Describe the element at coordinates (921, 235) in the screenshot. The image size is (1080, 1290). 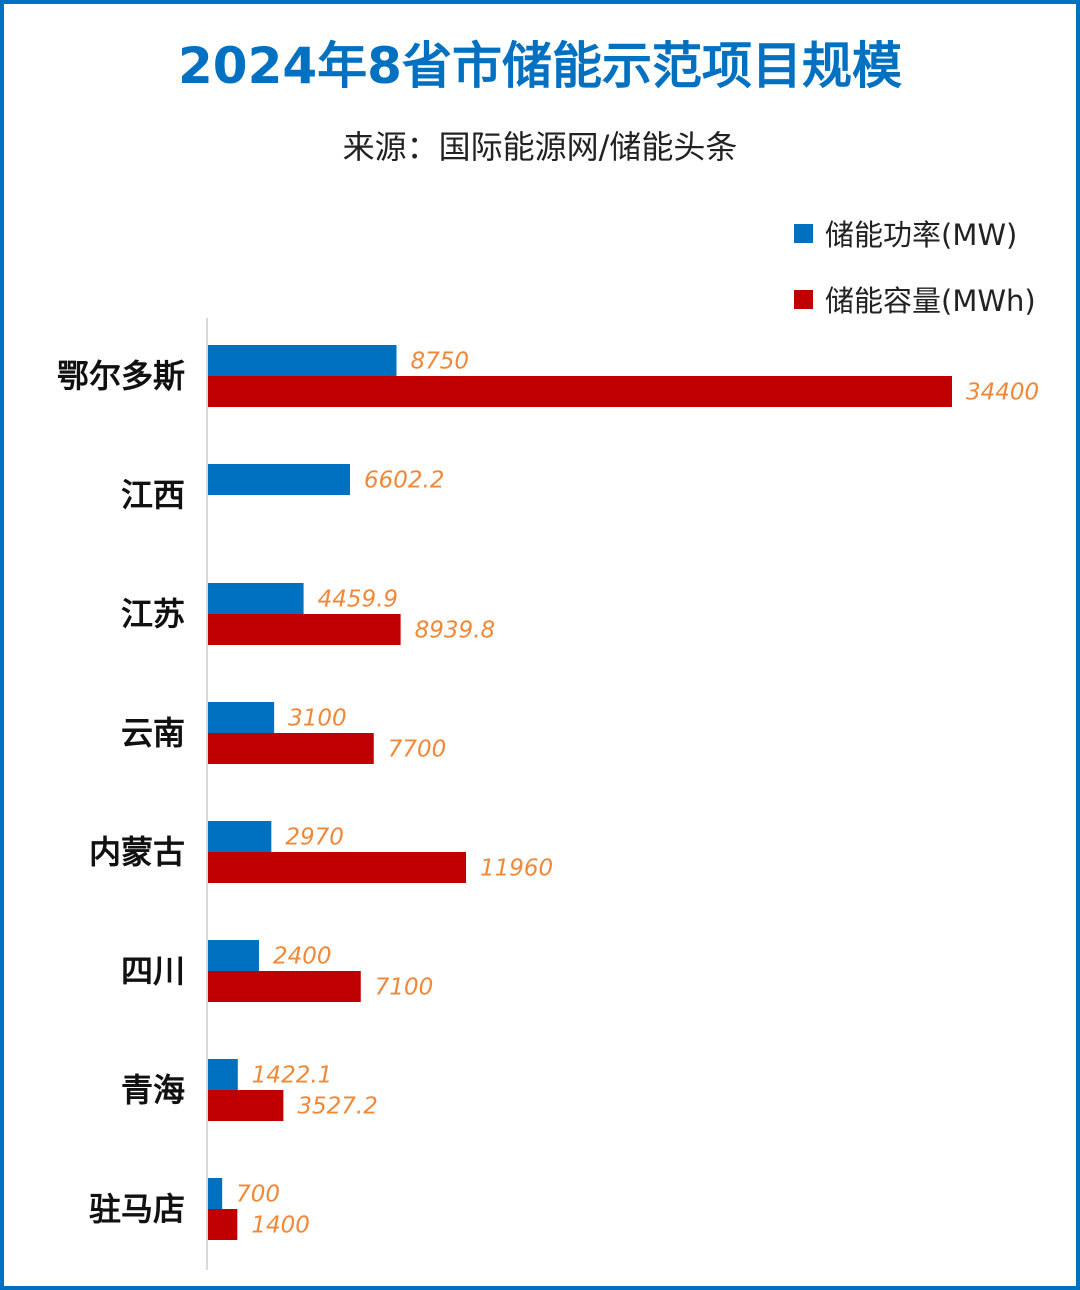
I see `legend-label-power: 储能功率(MW)` at that location.